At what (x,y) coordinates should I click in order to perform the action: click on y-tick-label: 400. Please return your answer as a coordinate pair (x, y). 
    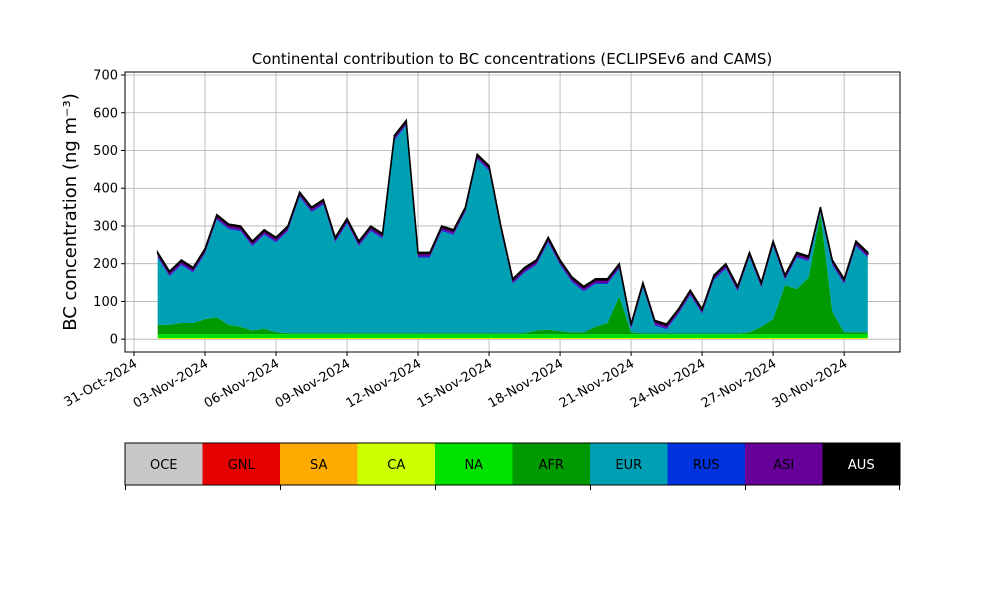
    Looking at the image, I should click on (105, 189).